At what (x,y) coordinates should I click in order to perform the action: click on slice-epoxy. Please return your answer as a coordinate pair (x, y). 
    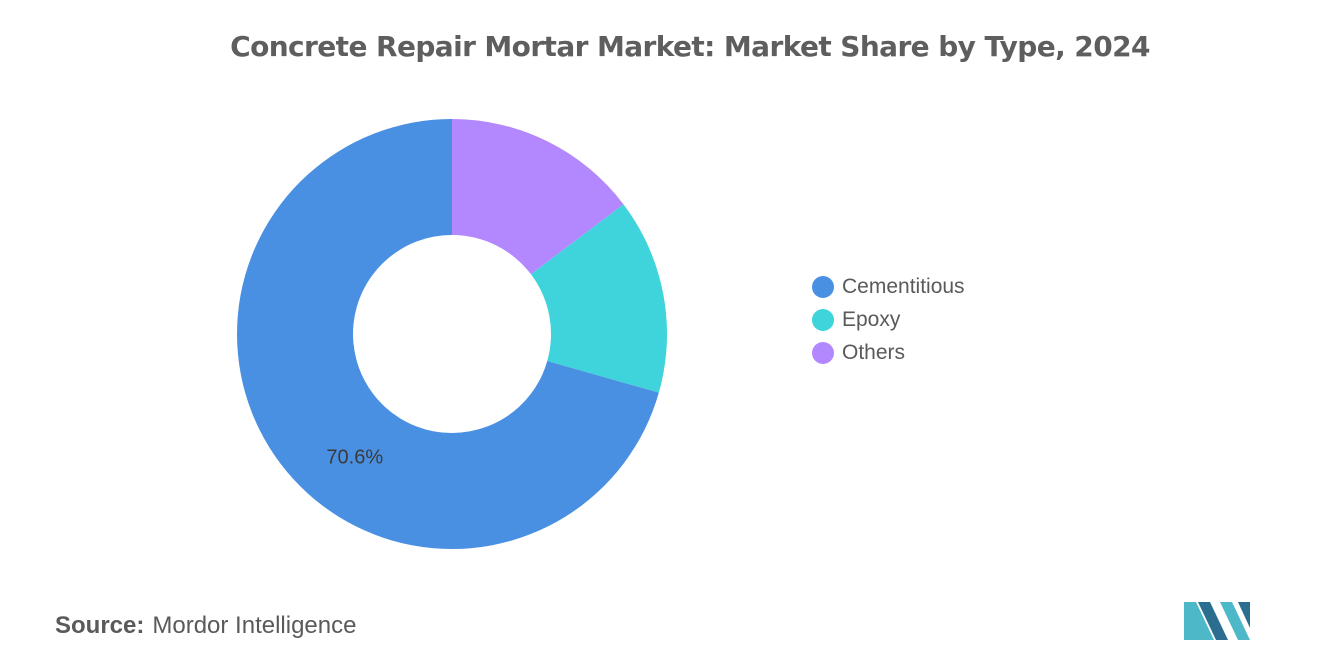
    Looking at the image, I should click on (598, 298).